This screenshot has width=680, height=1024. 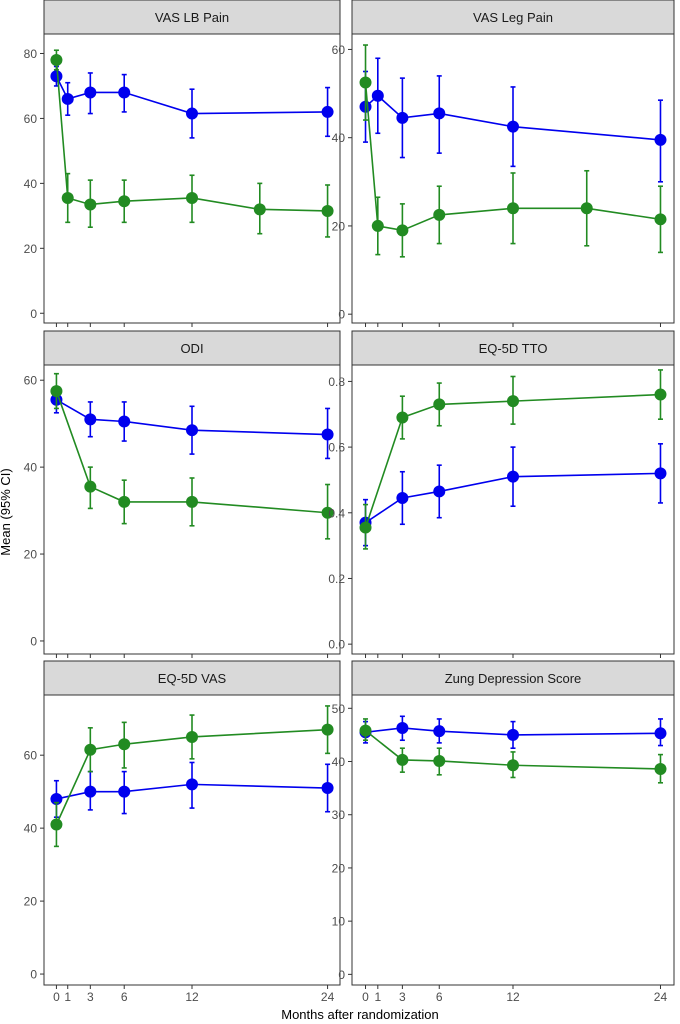 I want to click on y-tick-label: 0.8, so click(x=336, y=382).